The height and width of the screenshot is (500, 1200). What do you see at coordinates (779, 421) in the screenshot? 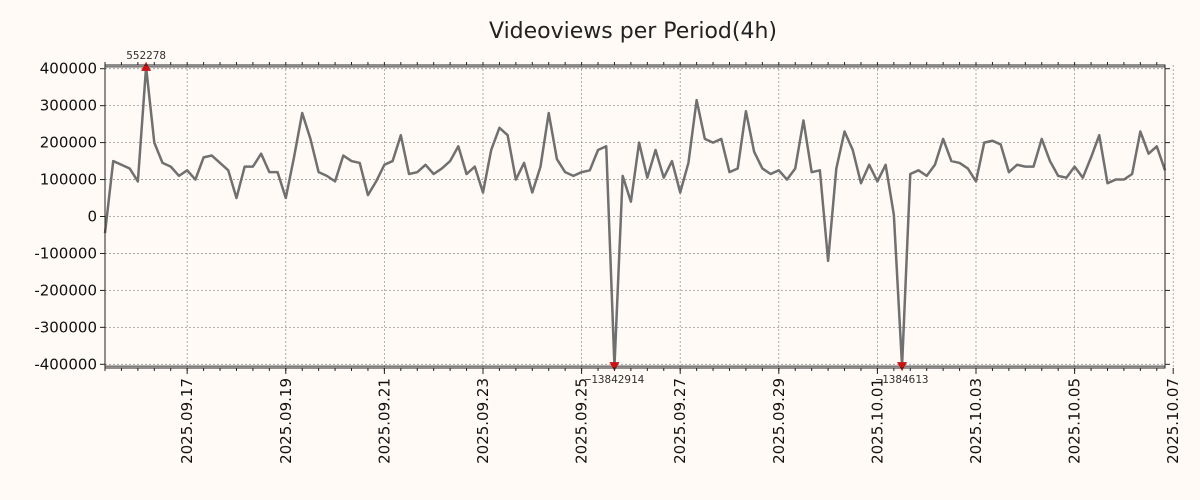
I see `x-tick-label: 2025.09.29` at bounding box center [779, 421].